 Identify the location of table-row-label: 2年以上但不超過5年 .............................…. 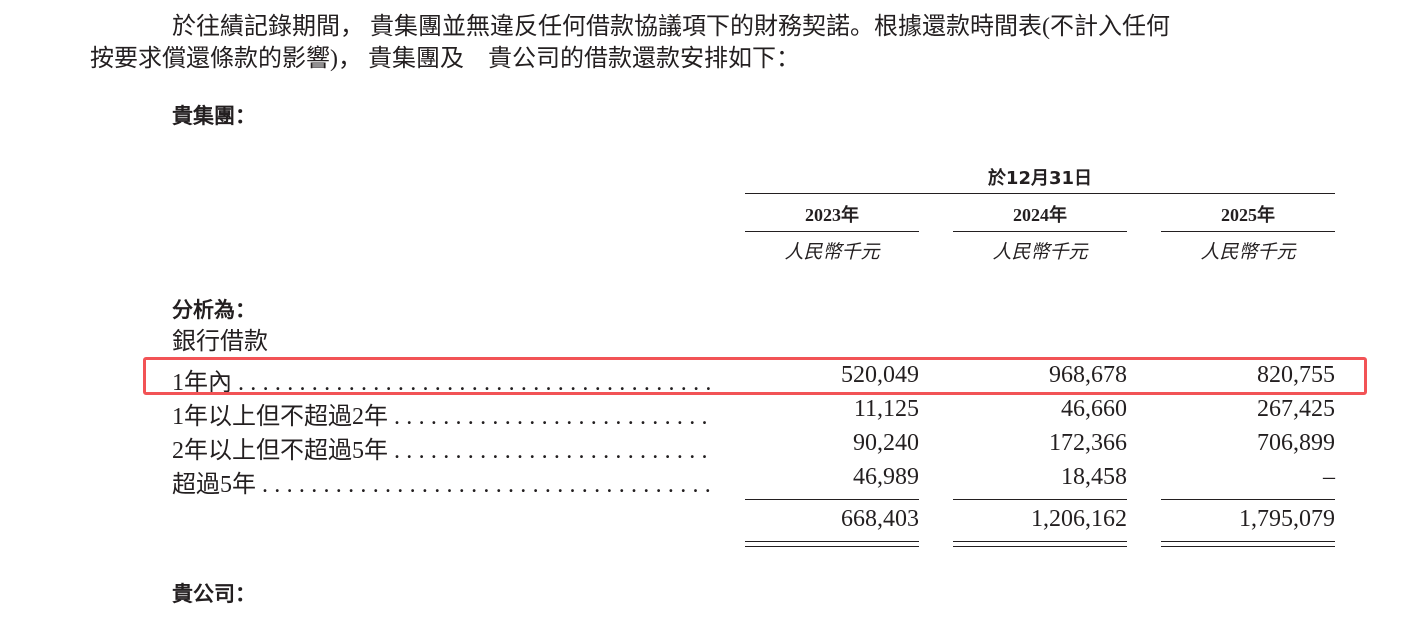
(442, 451).